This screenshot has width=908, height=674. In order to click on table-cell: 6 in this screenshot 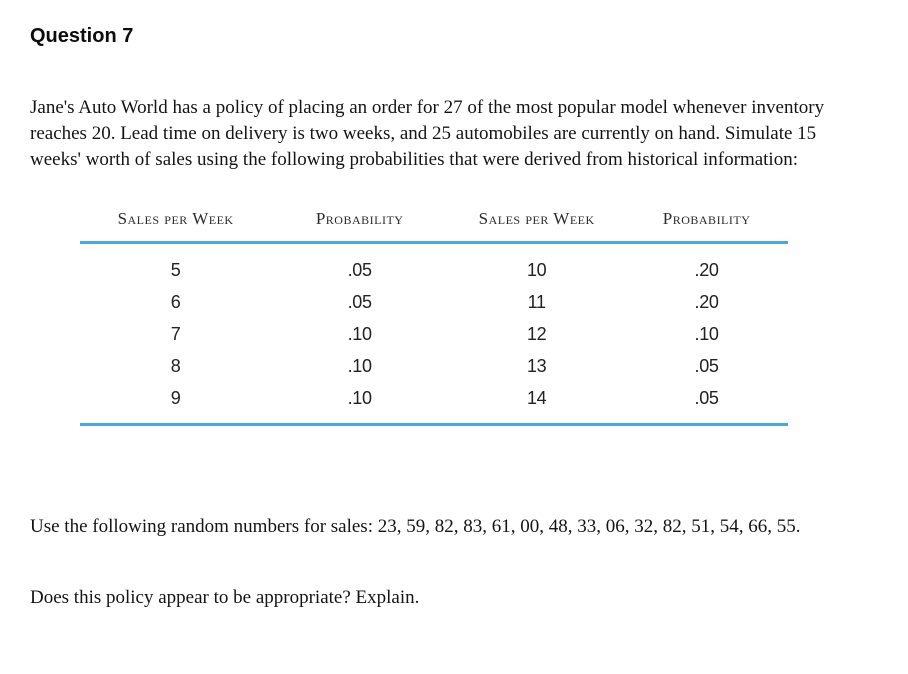, I will do `click(175, 302)`.